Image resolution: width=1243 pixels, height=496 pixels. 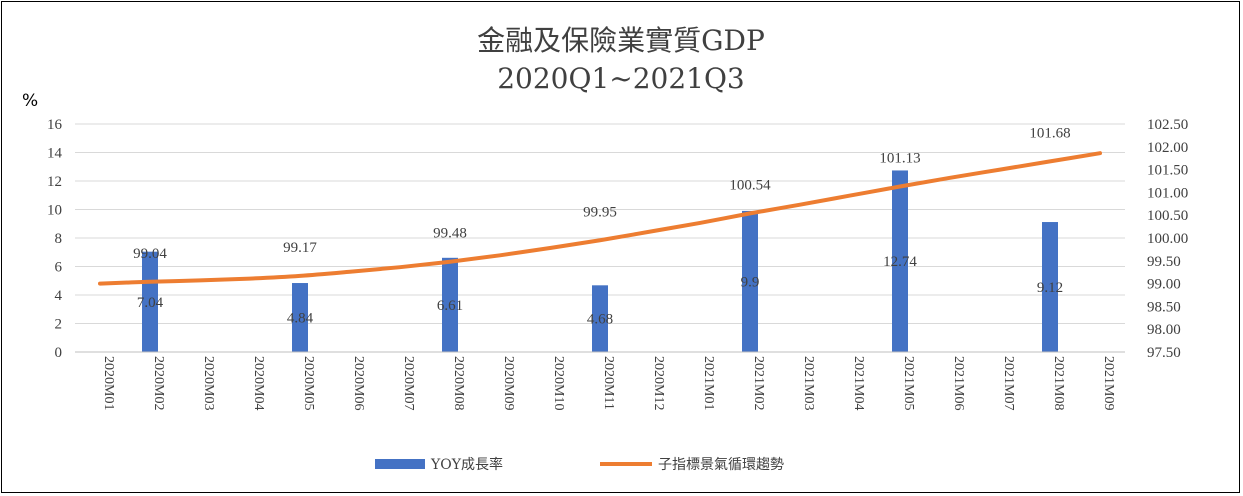 I want to click on y-left-tick-label: 10, so click(x=54, y=211).